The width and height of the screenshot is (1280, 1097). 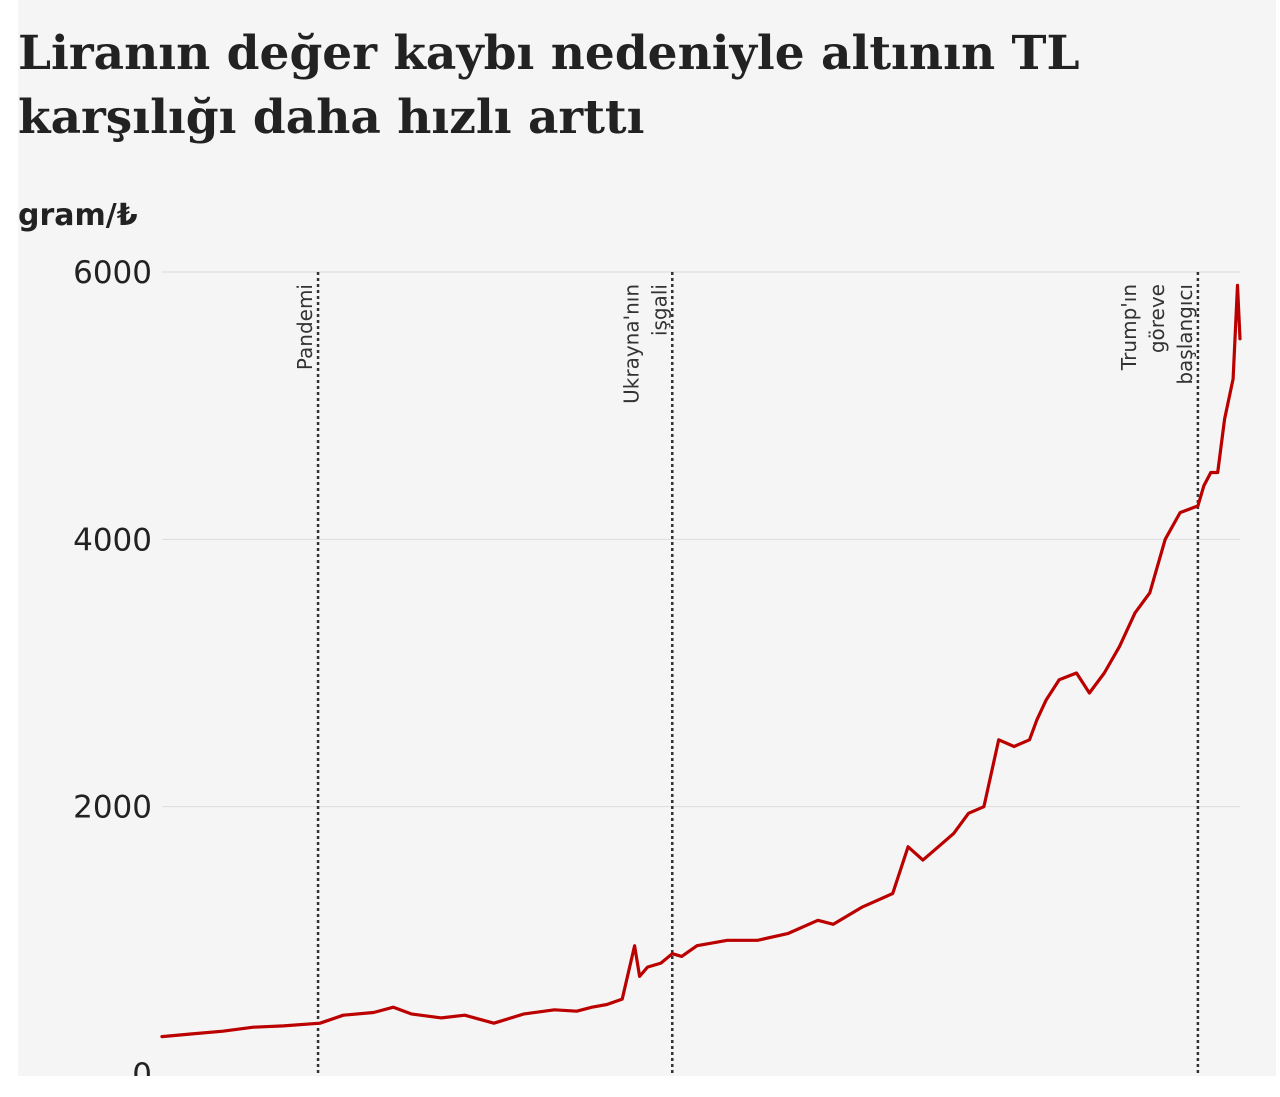 I want to click on y-tick-label-0: 0, so click(x=142, y=1066).